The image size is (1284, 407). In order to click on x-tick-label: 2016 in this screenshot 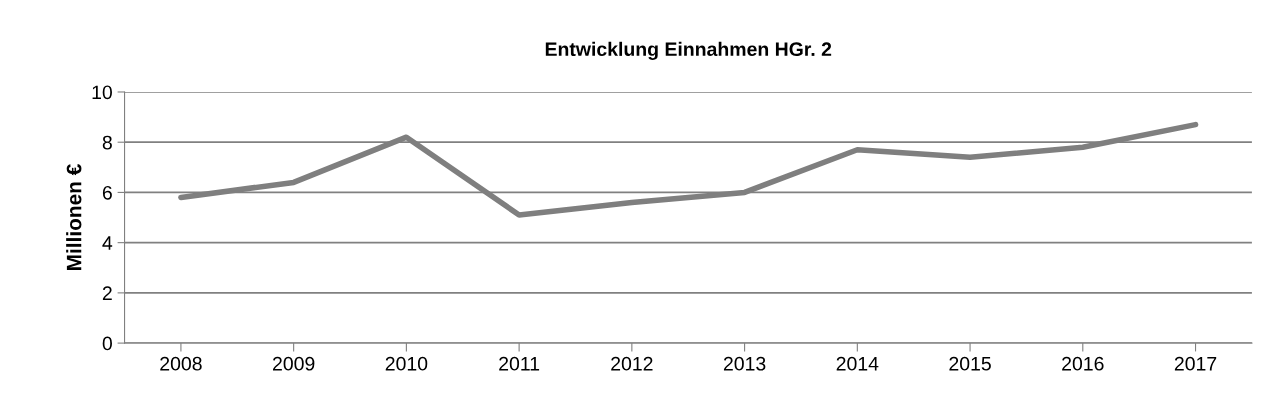, I will do `click(1083, 363)`.